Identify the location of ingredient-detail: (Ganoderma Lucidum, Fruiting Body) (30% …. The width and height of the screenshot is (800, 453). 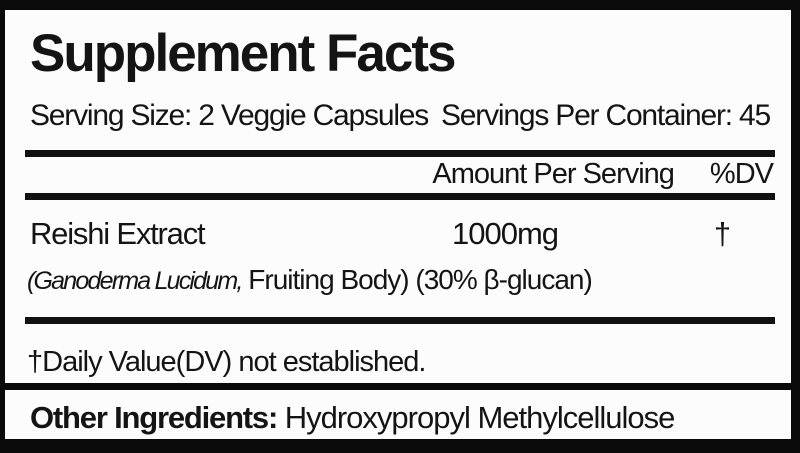
(407, 280).